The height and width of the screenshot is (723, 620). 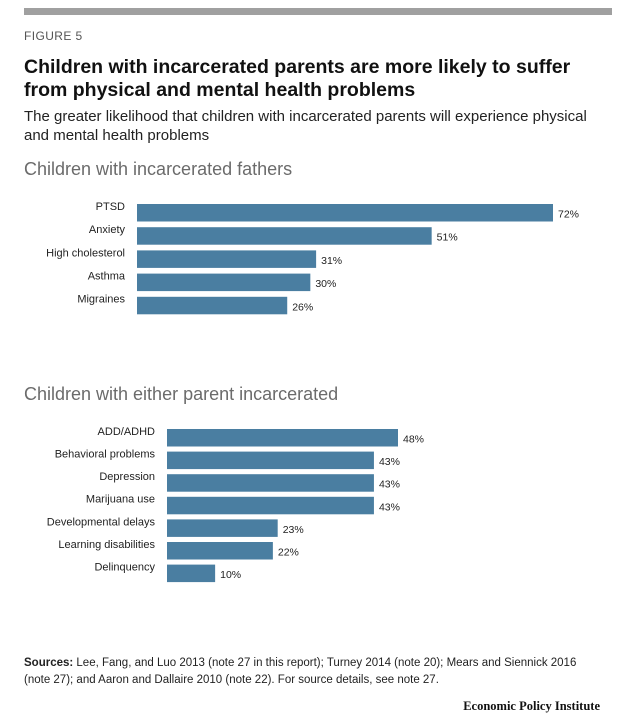 I want to click on value-label-developmental-delays: 23%, so click(x=293, y=530).